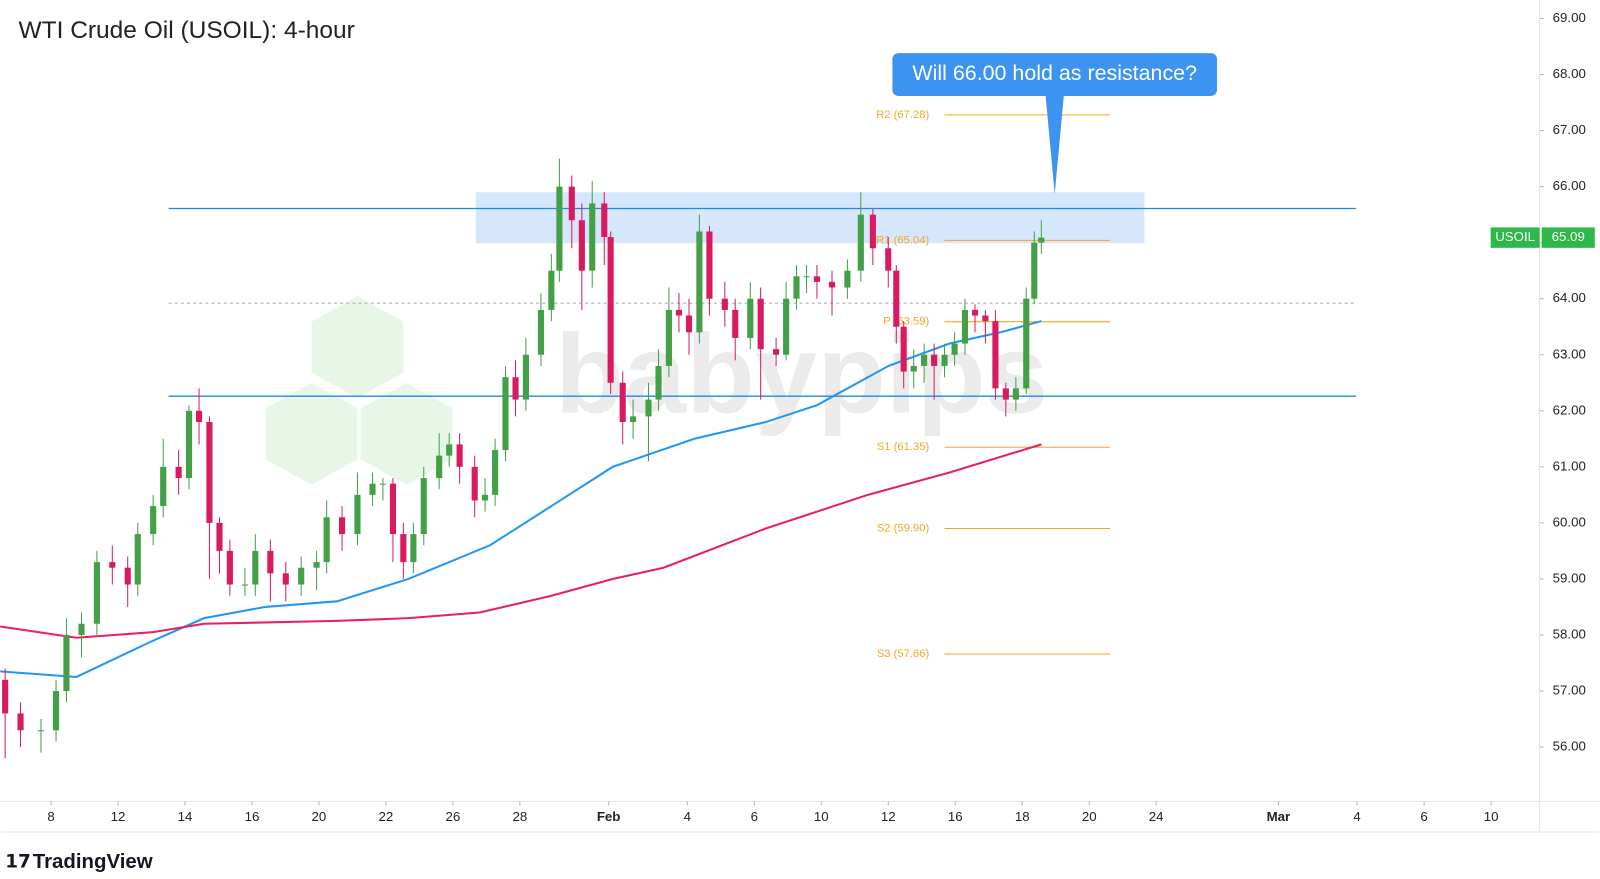  Describe the element at coordinates (1569, 185) in the screenshot. I see `y-tick-label: 66.00` at that location.